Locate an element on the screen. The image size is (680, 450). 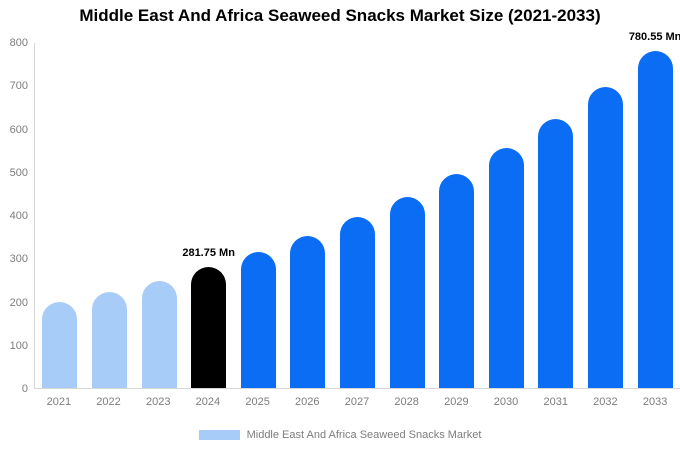
bar-slot: 780.55 Mn is located at coordinates (654, 209).